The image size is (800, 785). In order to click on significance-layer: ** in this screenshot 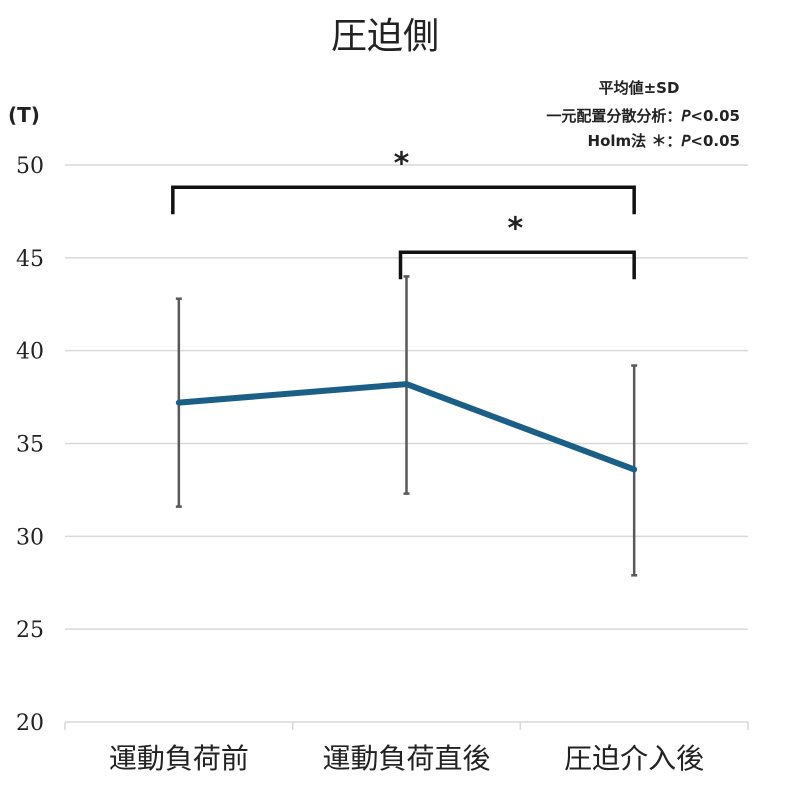, I will do `click(403, 213)`.